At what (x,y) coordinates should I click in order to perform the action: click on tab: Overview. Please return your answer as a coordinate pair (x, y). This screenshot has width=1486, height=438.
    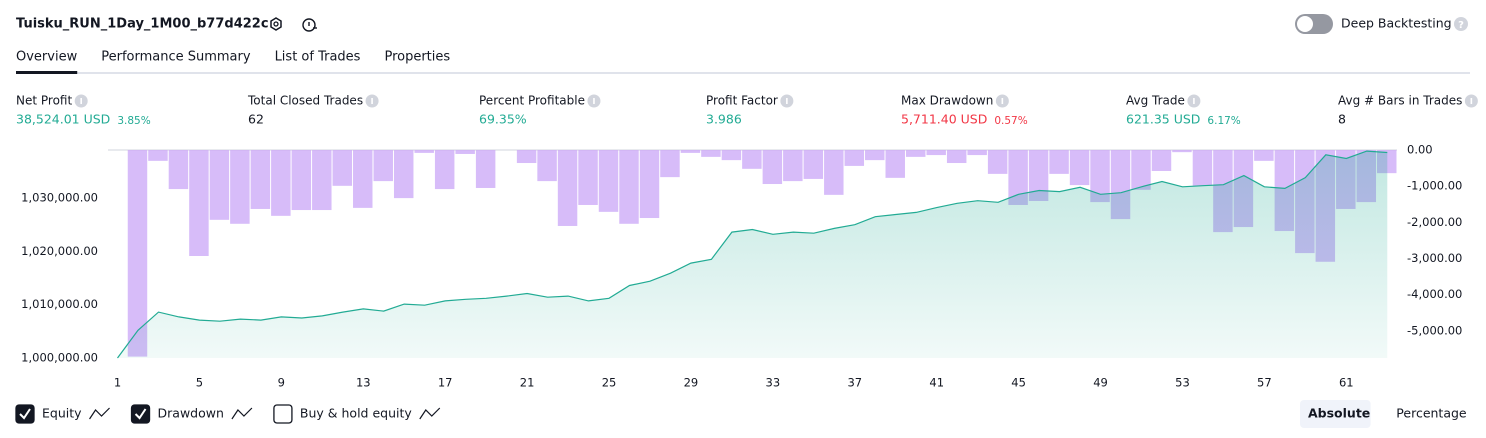
    Looking at the image, I should click on (47, 57).